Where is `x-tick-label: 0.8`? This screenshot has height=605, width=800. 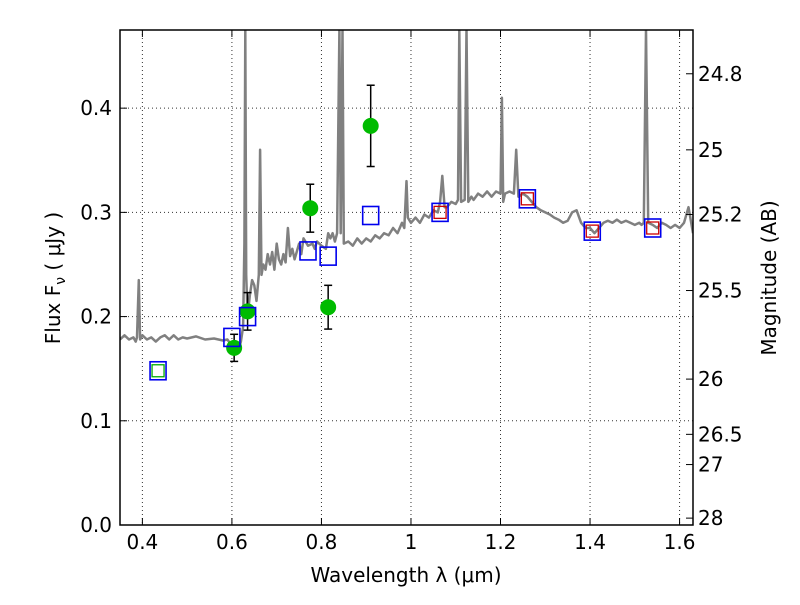 x-tick-label: 0.8 is located at coordinates (322, 542).